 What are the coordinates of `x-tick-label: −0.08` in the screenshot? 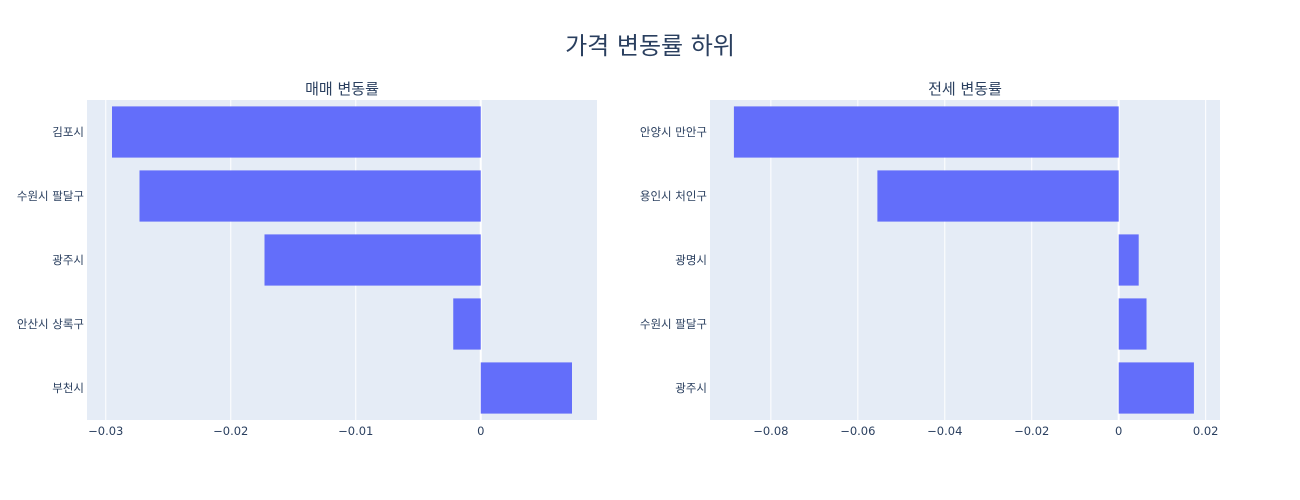 It's located at (770, 431).